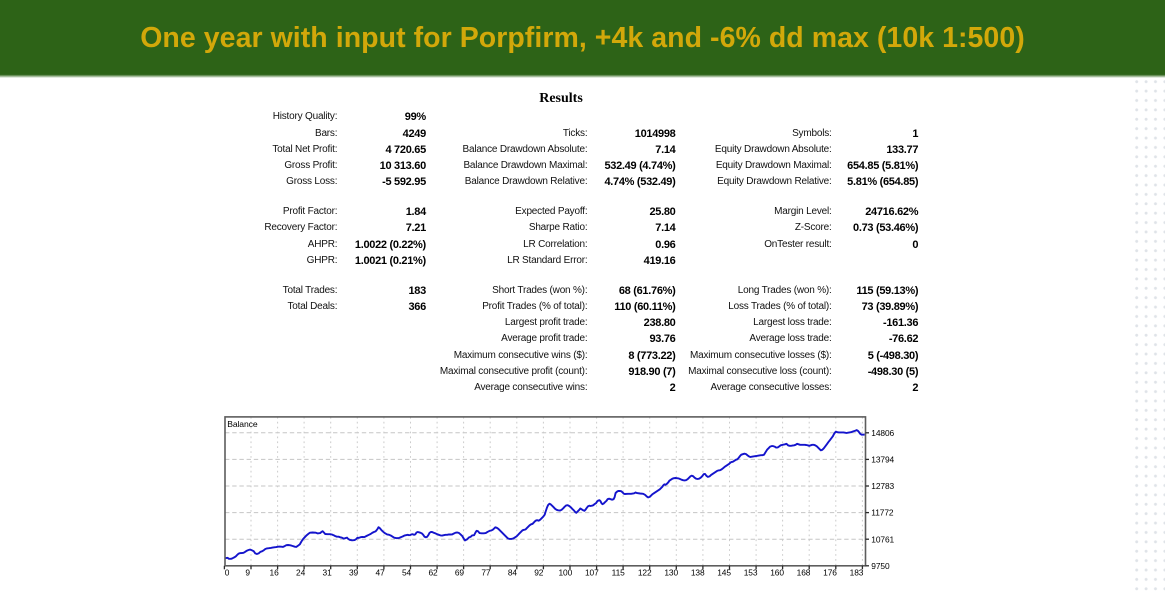 This screenshot has width=1165, height=595. Describe the element at coordinates (882, 513) in the screenshot. I see `svg-text: 11772` at that location.